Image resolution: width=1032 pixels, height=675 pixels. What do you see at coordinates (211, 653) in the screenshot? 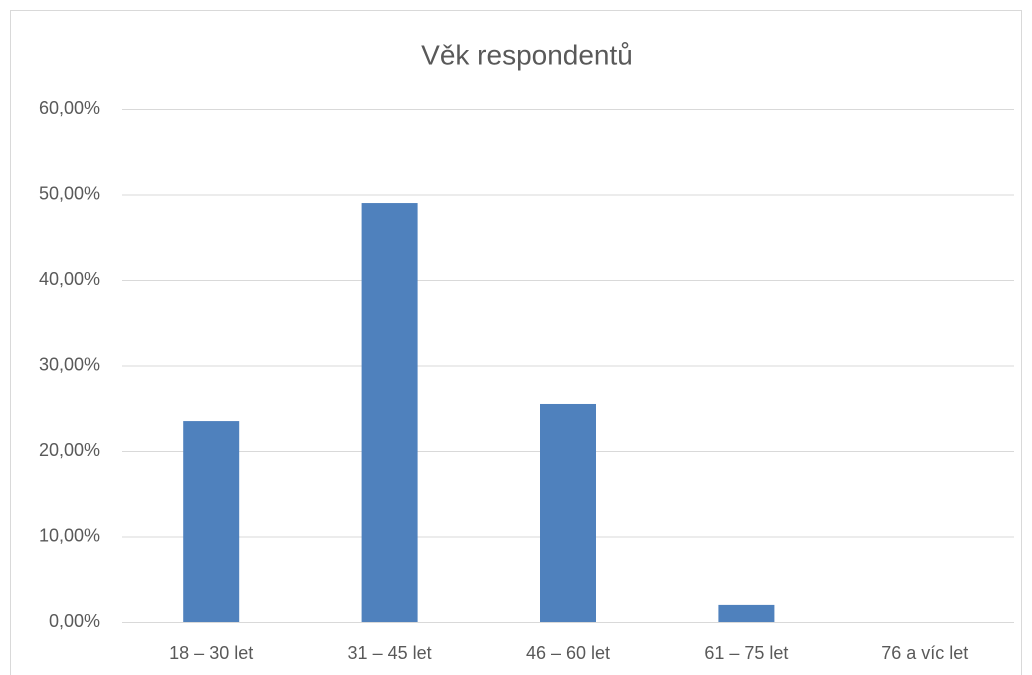
I see `x-tick-label: 18 – 30 let` at bounding box center [211, 653].